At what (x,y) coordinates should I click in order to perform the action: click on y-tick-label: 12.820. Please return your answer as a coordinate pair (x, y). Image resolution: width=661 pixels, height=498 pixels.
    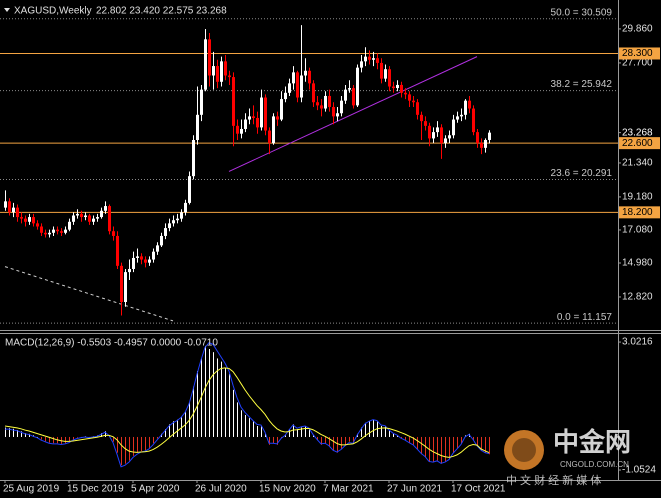
    Looking at the image, I should click on (637, 297).